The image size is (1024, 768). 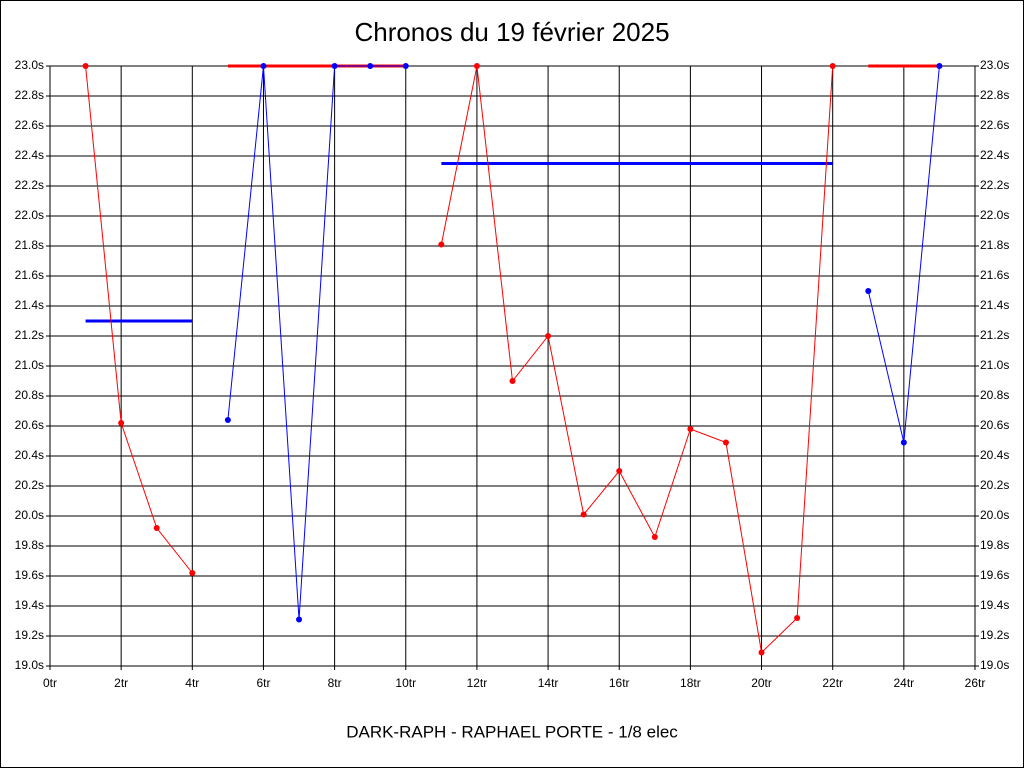 What do you see at coordinates (994, 485) in the screenshot?
I see `y2-tick-label: 20.2s` at bounding box center [994, 485].